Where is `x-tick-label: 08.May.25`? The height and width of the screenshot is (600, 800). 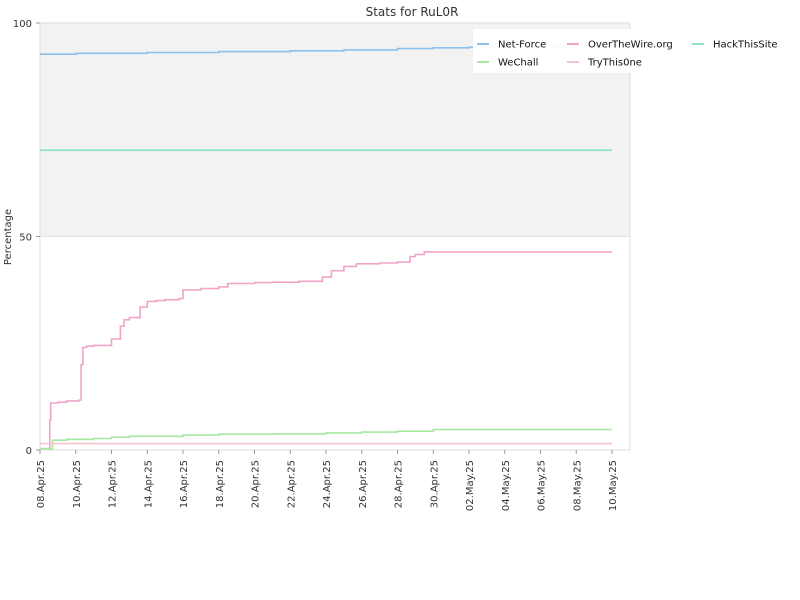
x-tick-label: 08.May.25 is located at coordinates (577, 485).